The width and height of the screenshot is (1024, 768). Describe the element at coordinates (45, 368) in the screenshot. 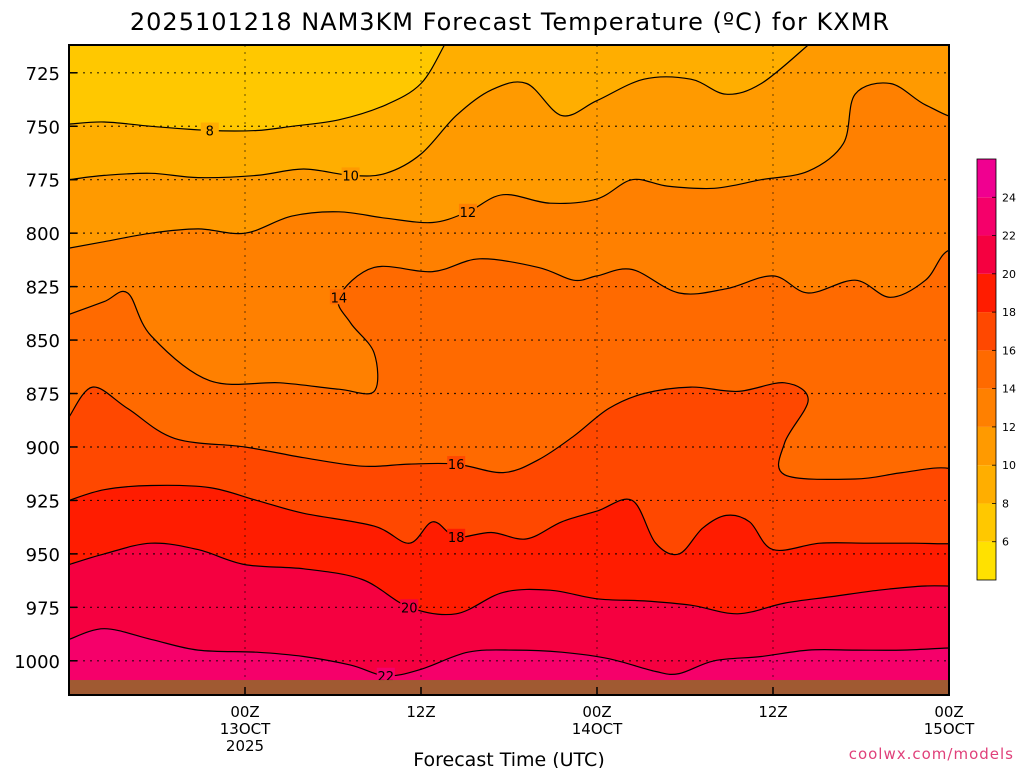

I see `y-axis: 725 750 775 800 825 850 875 900 925 950 975 1000` at that location.